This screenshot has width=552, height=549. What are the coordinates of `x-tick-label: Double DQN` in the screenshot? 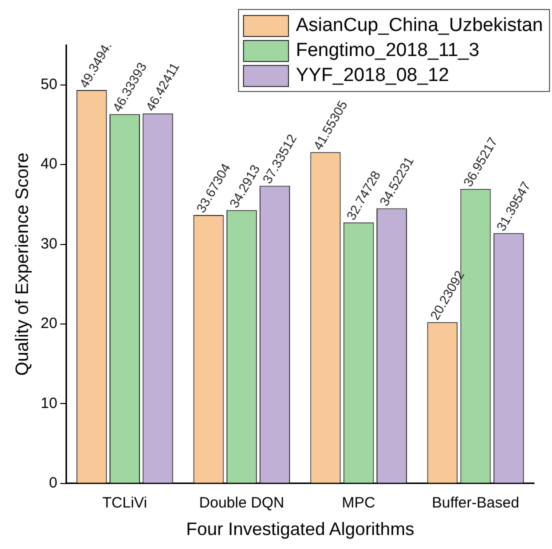 It's located at (241, 503).